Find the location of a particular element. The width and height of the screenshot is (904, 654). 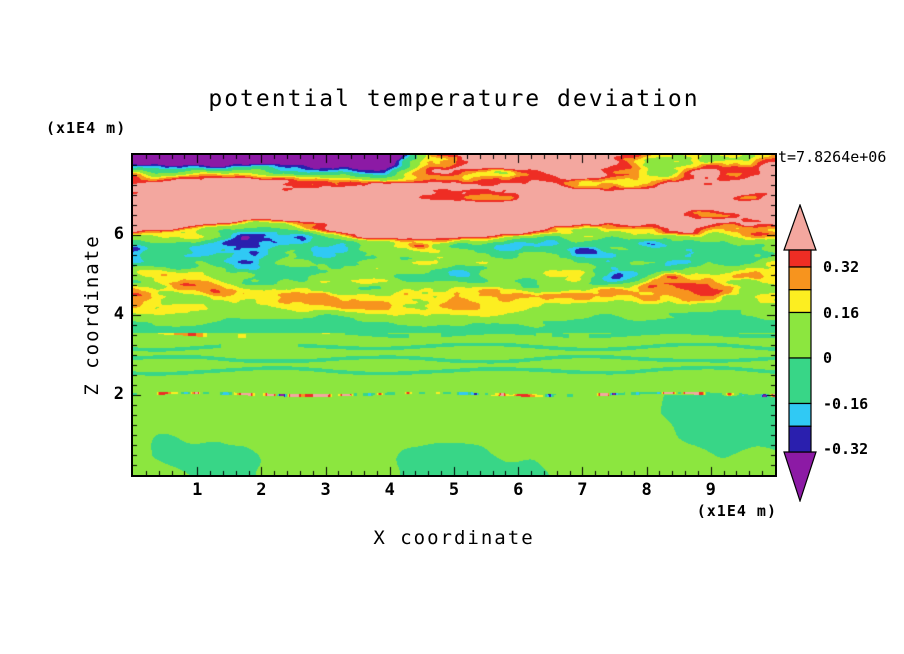

colorbar-tick-label: 0.32 is located at coordinates (841, 267).